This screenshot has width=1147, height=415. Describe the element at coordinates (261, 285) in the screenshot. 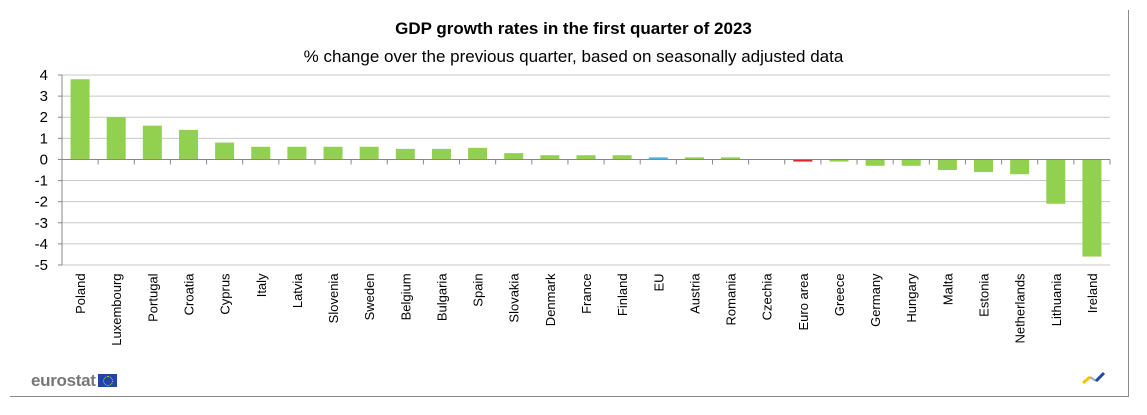

I see `x-tick-label: Italy` at that location.